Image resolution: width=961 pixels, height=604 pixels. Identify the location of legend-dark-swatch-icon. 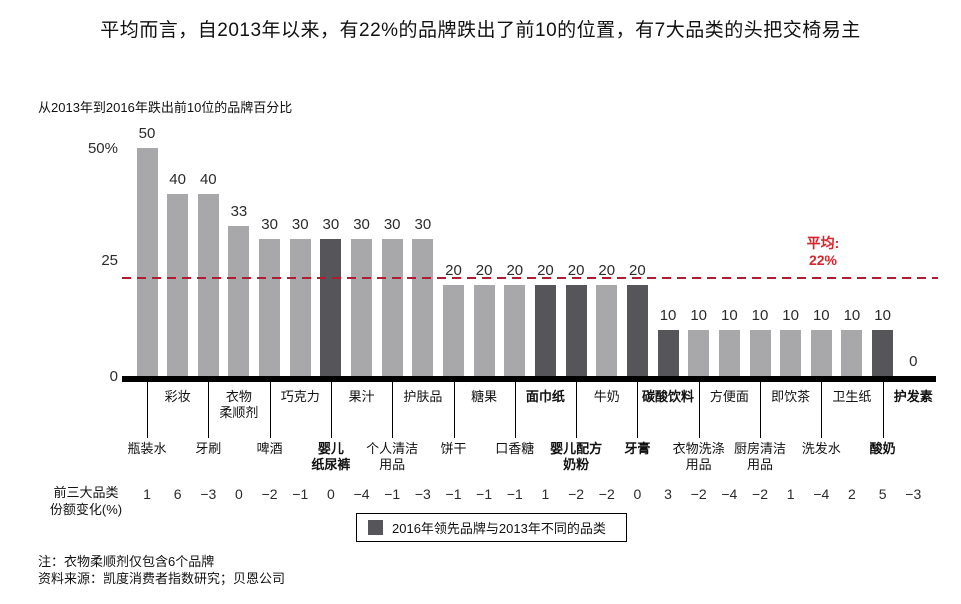
(375, 527).